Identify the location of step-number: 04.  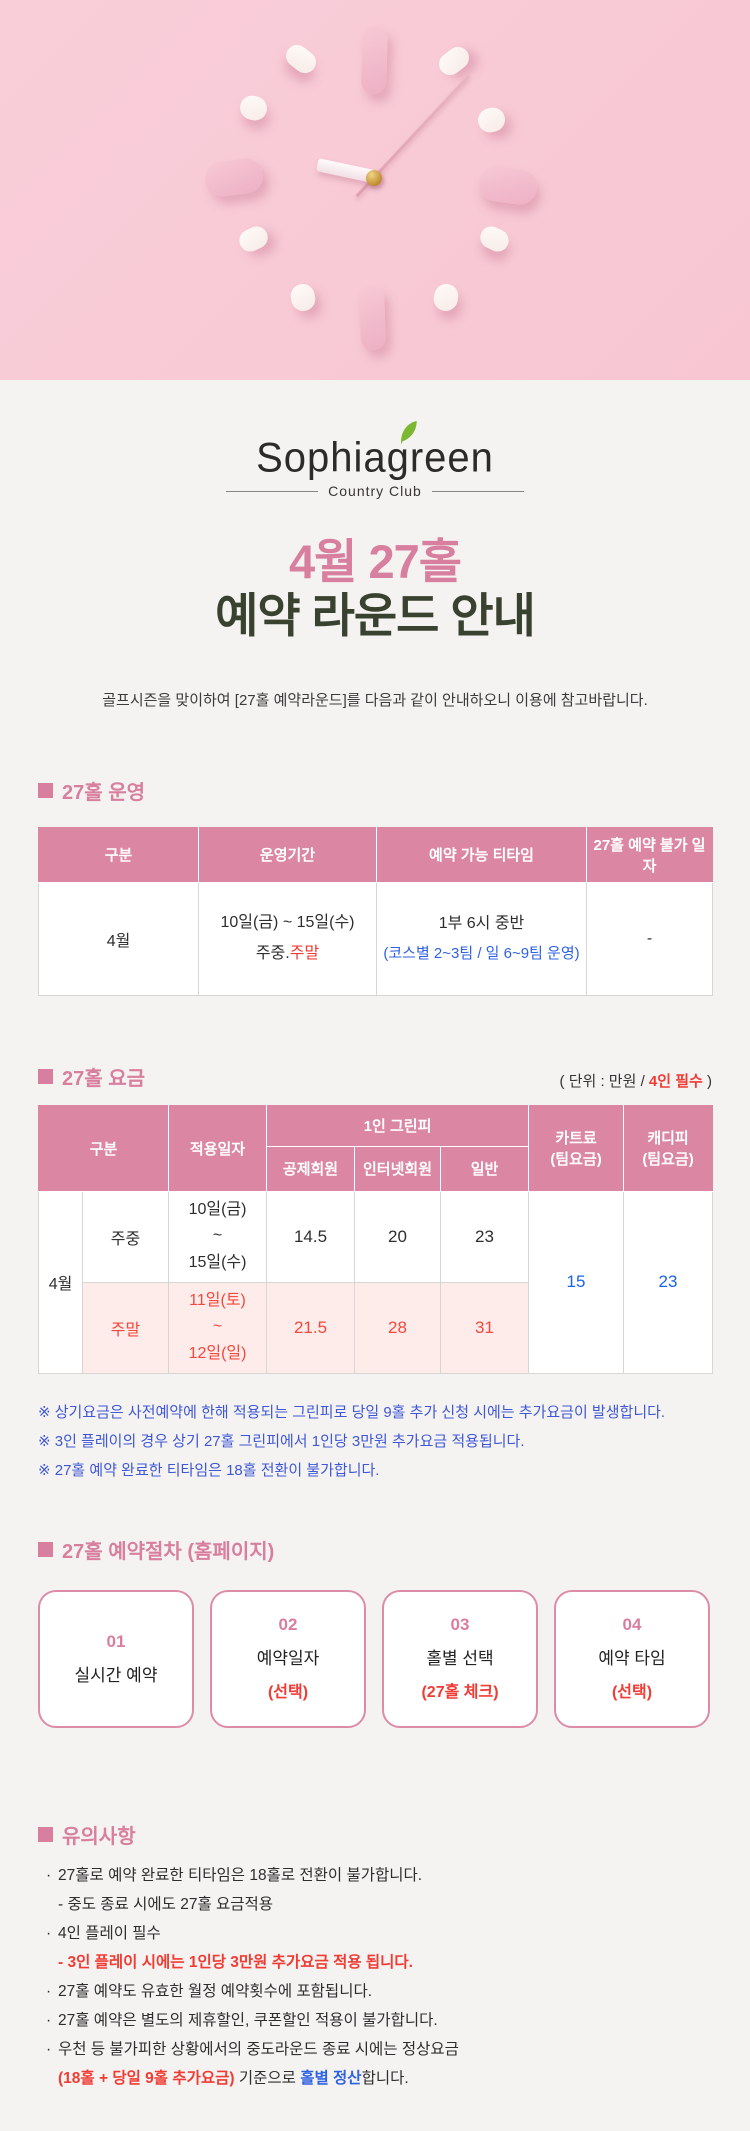
(632, 1625).